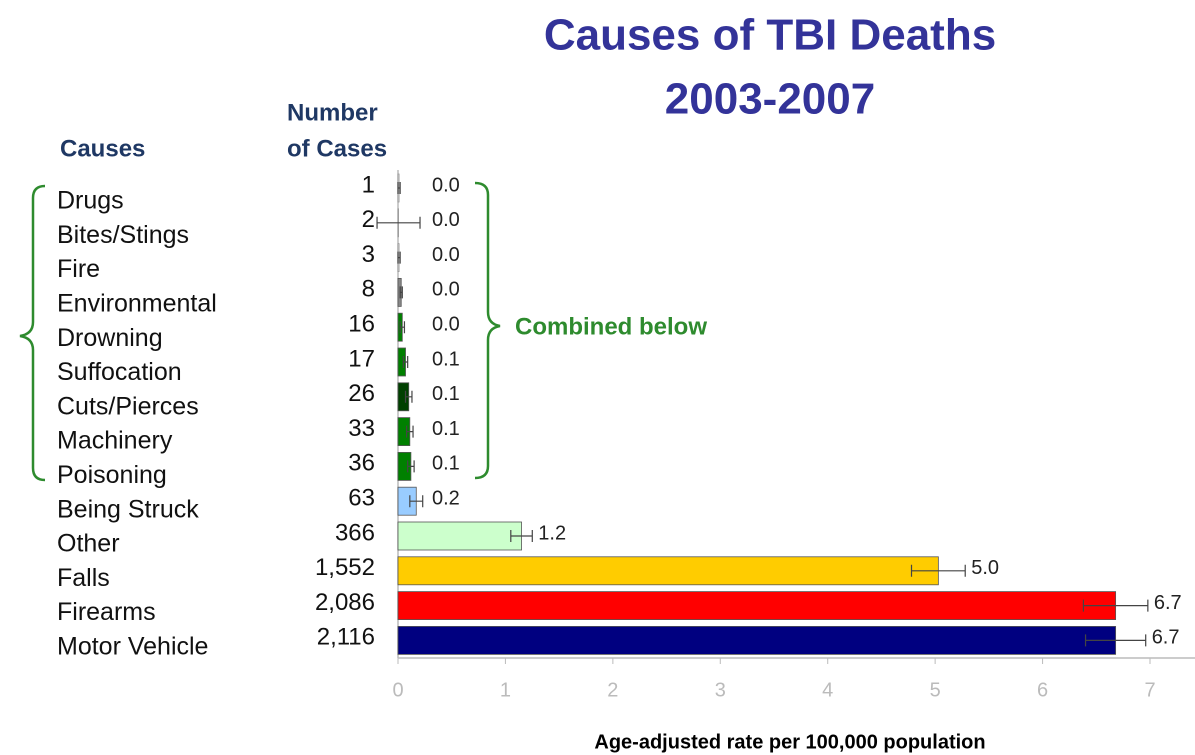 This screenshot has height=755, width=1195. Describe the element at coordinates (1042, 690) in the screenshot. I see `x-tick-label: 6` at that location.